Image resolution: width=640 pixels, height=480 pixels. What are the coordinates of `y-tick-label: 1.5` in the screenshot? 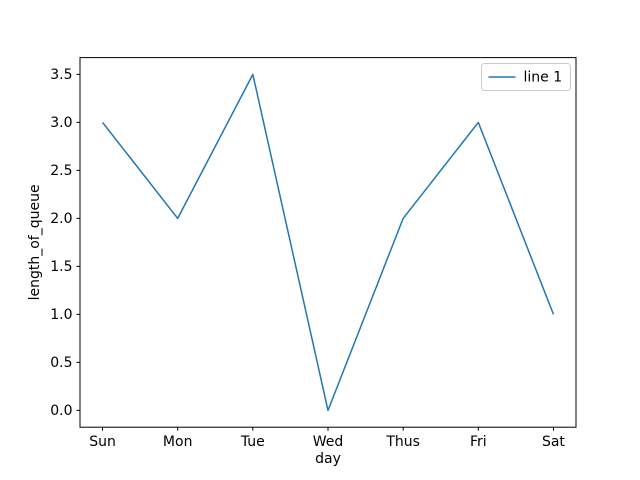 It's located at (61, 267).